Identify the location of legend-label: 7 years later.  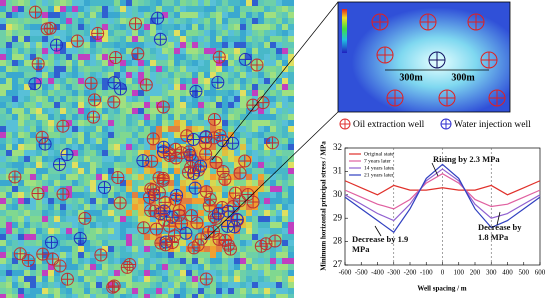
(377, 161).